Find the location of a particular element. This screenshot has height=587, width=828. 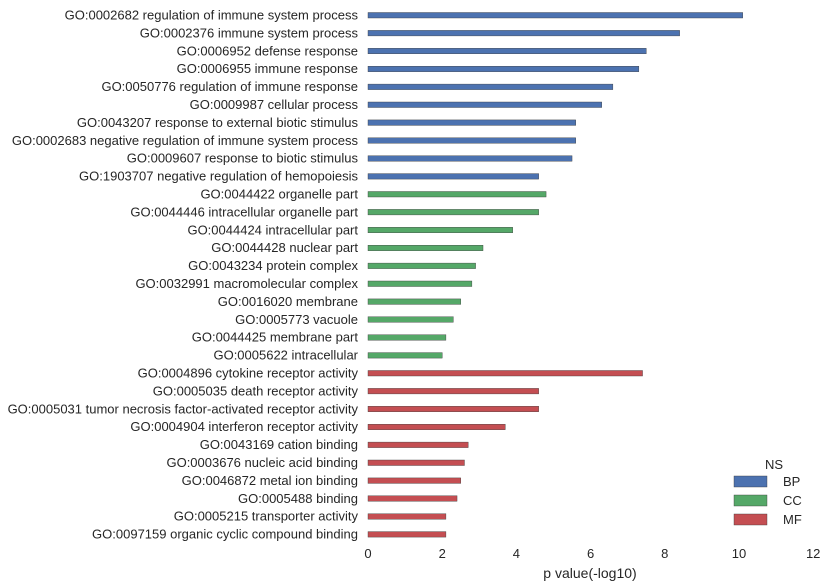

category-label: GO:0005488 binding is located at coordinates (298, 498).